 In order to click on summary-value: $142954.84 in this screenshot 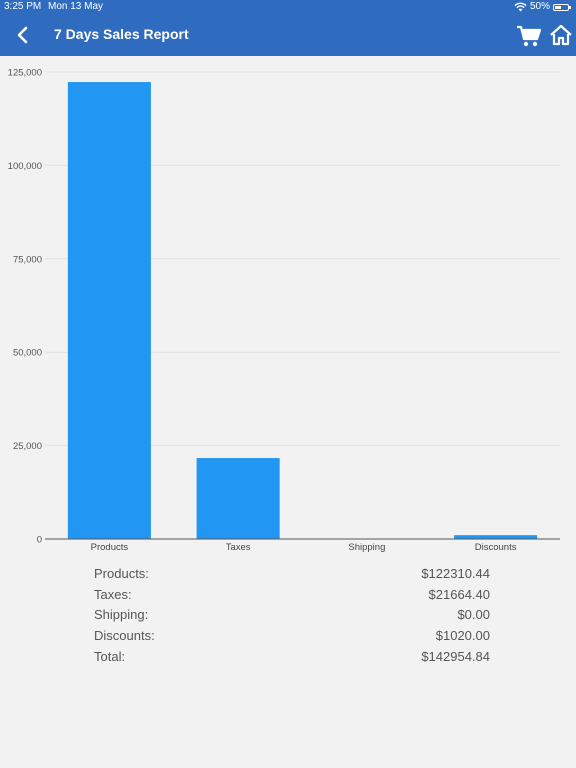, I will do `click(455, 656)`.